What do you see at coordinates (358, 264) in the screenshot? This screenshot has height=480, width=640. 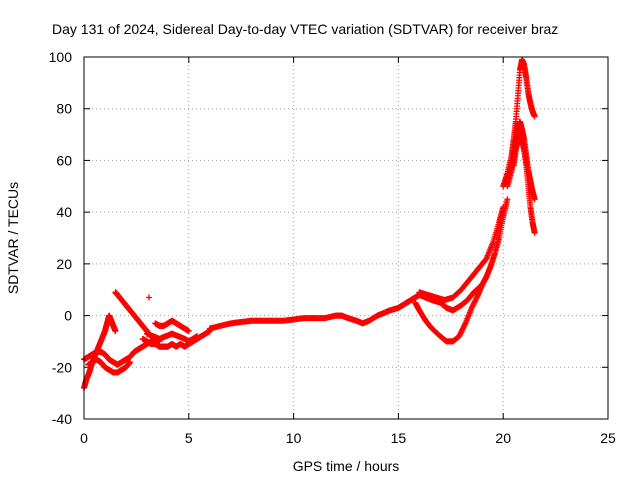 I see `series-track-main` at bounding box center [358, 264].